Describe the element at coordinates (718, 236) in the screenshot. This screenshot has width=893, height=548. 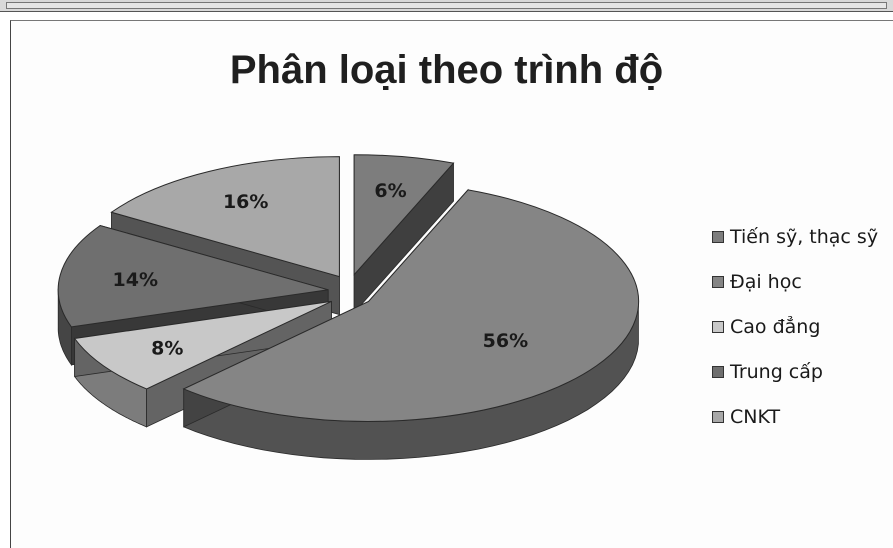
I see `legend-swatch-tien-sy-thac-sy` at that location.